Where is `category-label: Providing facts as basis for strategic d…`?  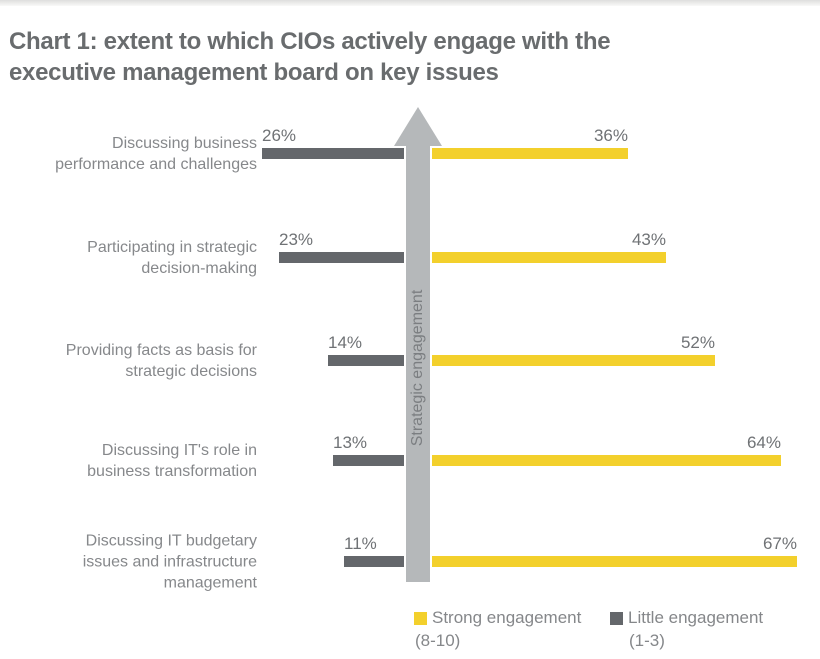
category-label: Providing facts as basis for strategic d… is located at coordinates (161, 361).